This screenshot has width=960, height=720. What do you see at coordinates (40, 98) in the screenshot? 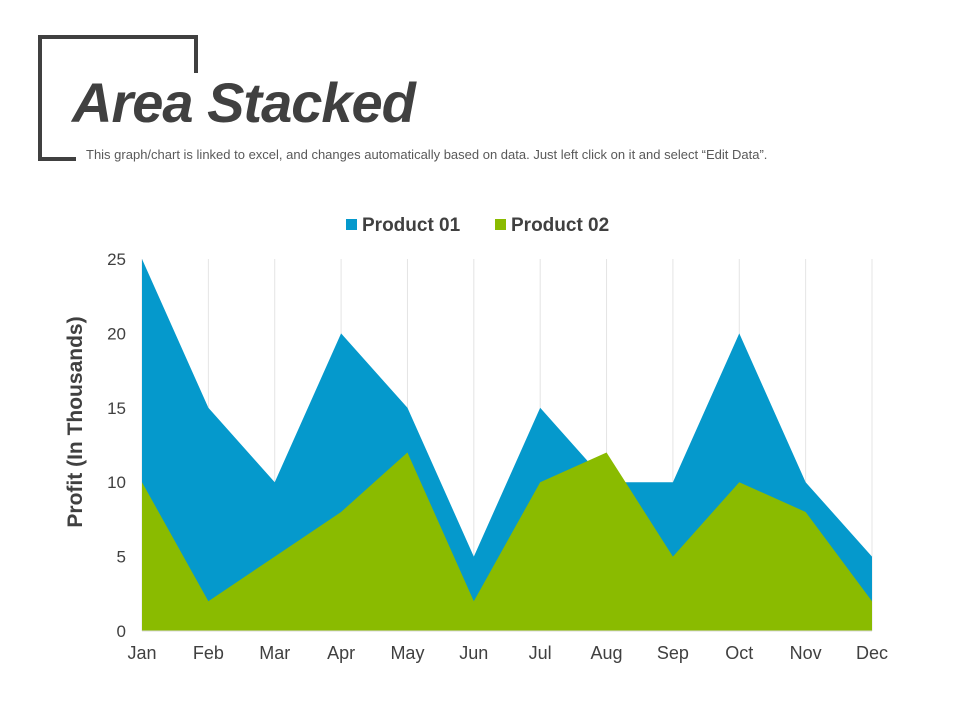
I see `title-frame-left` at bounding box center [40, 98].